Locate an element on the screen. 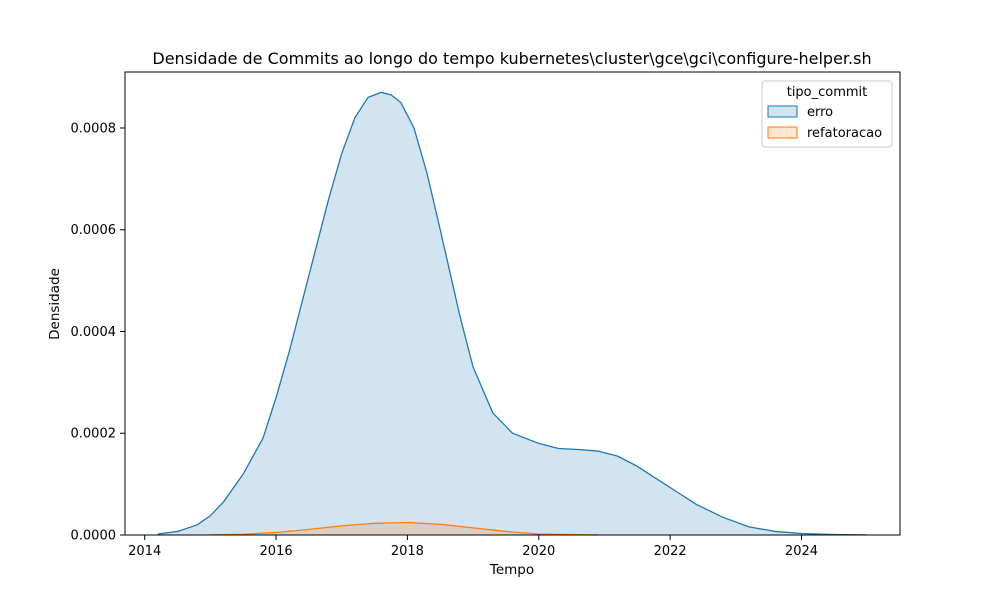  legend-box is located at coordinates (827, 114).